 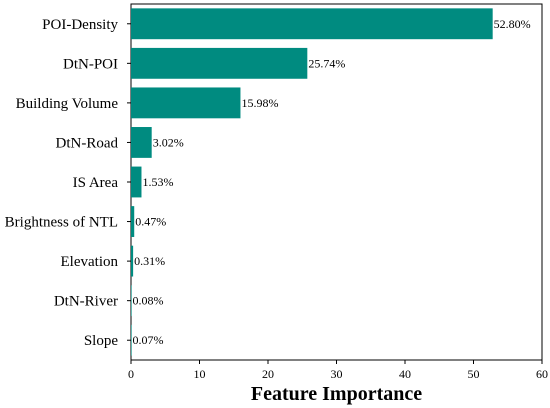 I want to click on x-tick-label: 50, so click(x=474, y=374).